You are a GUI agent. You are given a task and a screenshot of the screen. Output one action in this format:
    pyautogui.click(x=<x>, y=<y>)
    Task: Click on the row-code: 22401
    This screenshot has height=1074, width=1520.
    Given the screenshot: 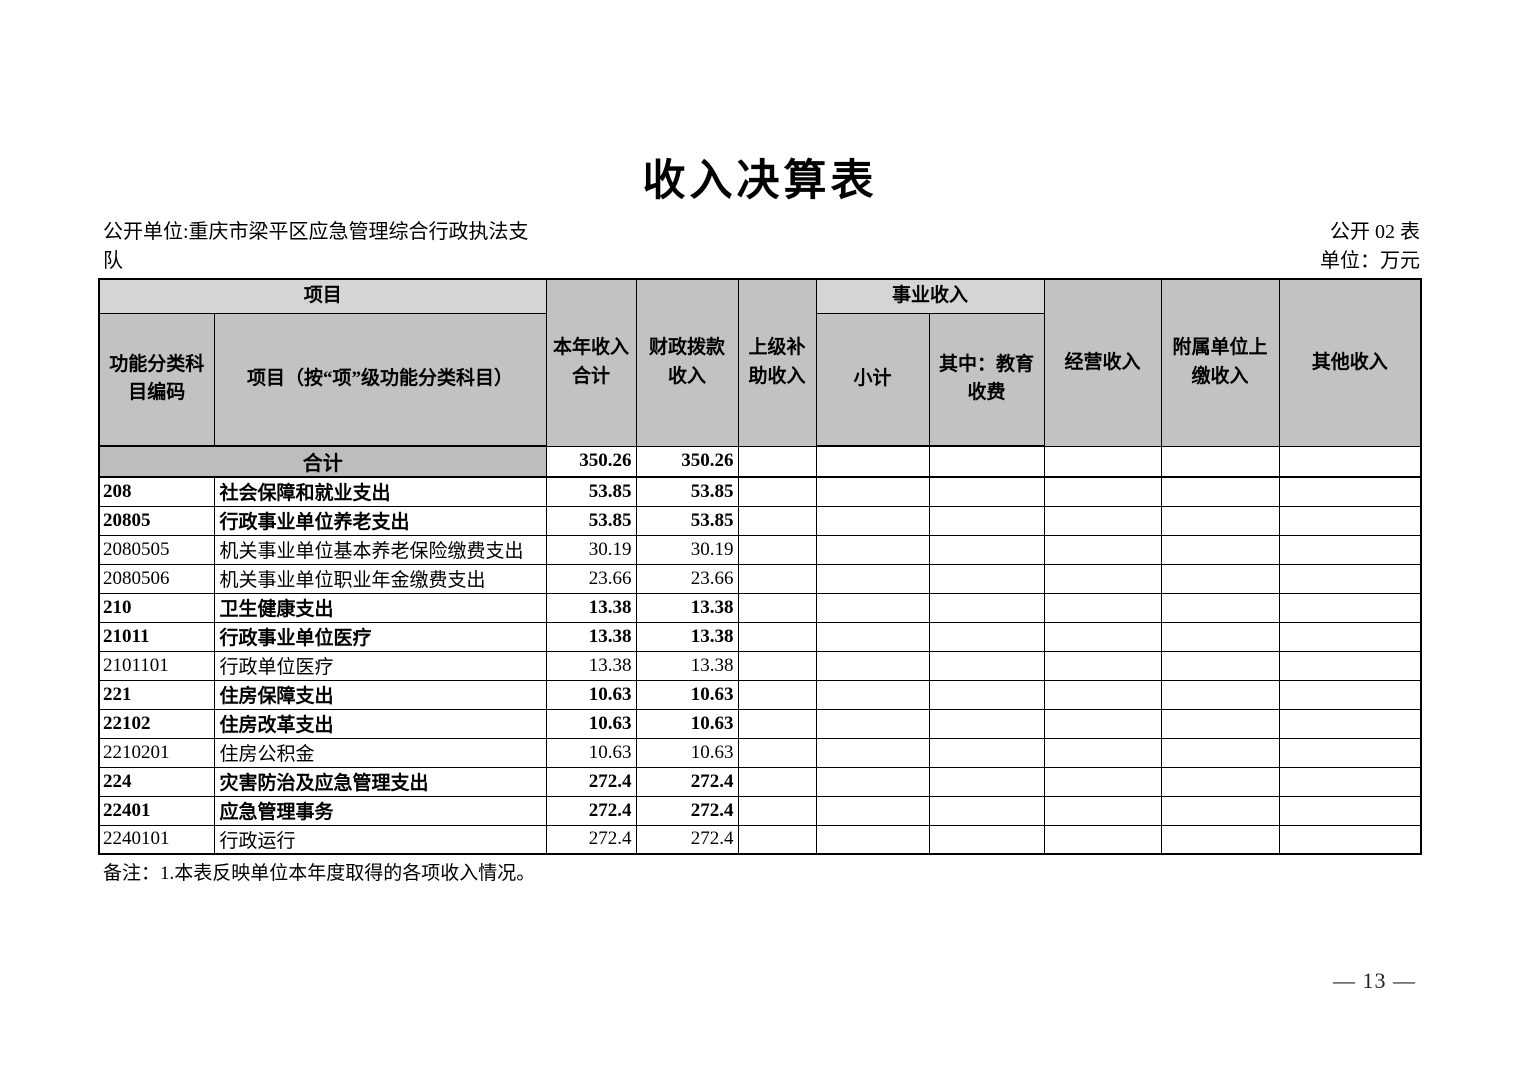 What is the action you would take?
    pyautogui.click(x=156, y=810)
    